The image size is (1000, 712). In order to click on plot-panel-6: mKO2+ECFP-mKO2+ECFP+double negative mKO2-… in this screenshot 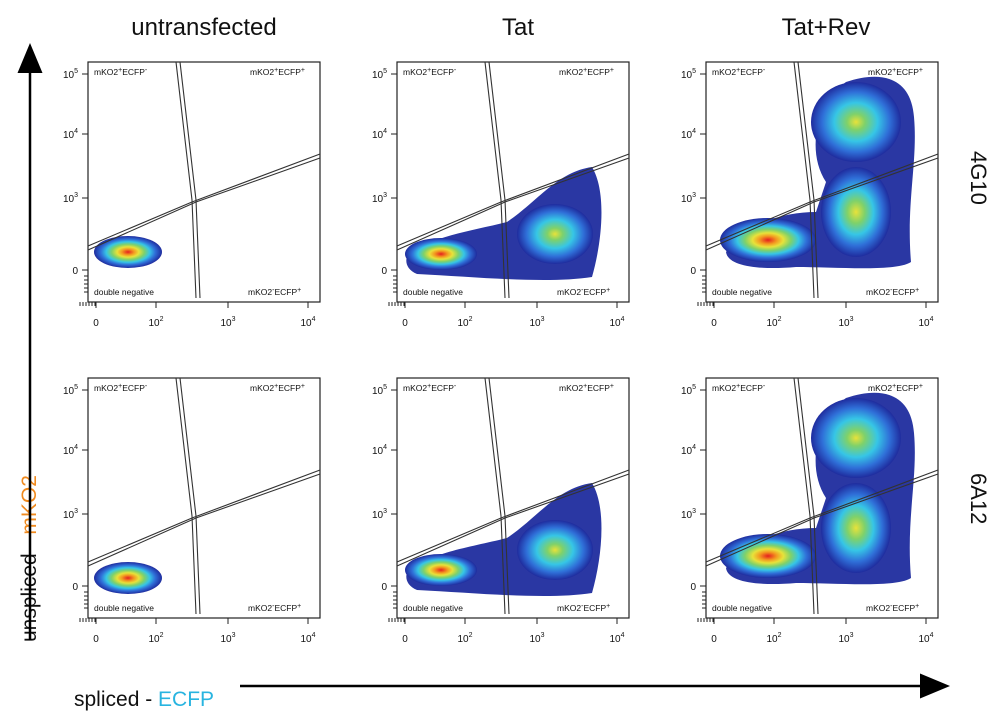, I will do `click(810, 511)`.